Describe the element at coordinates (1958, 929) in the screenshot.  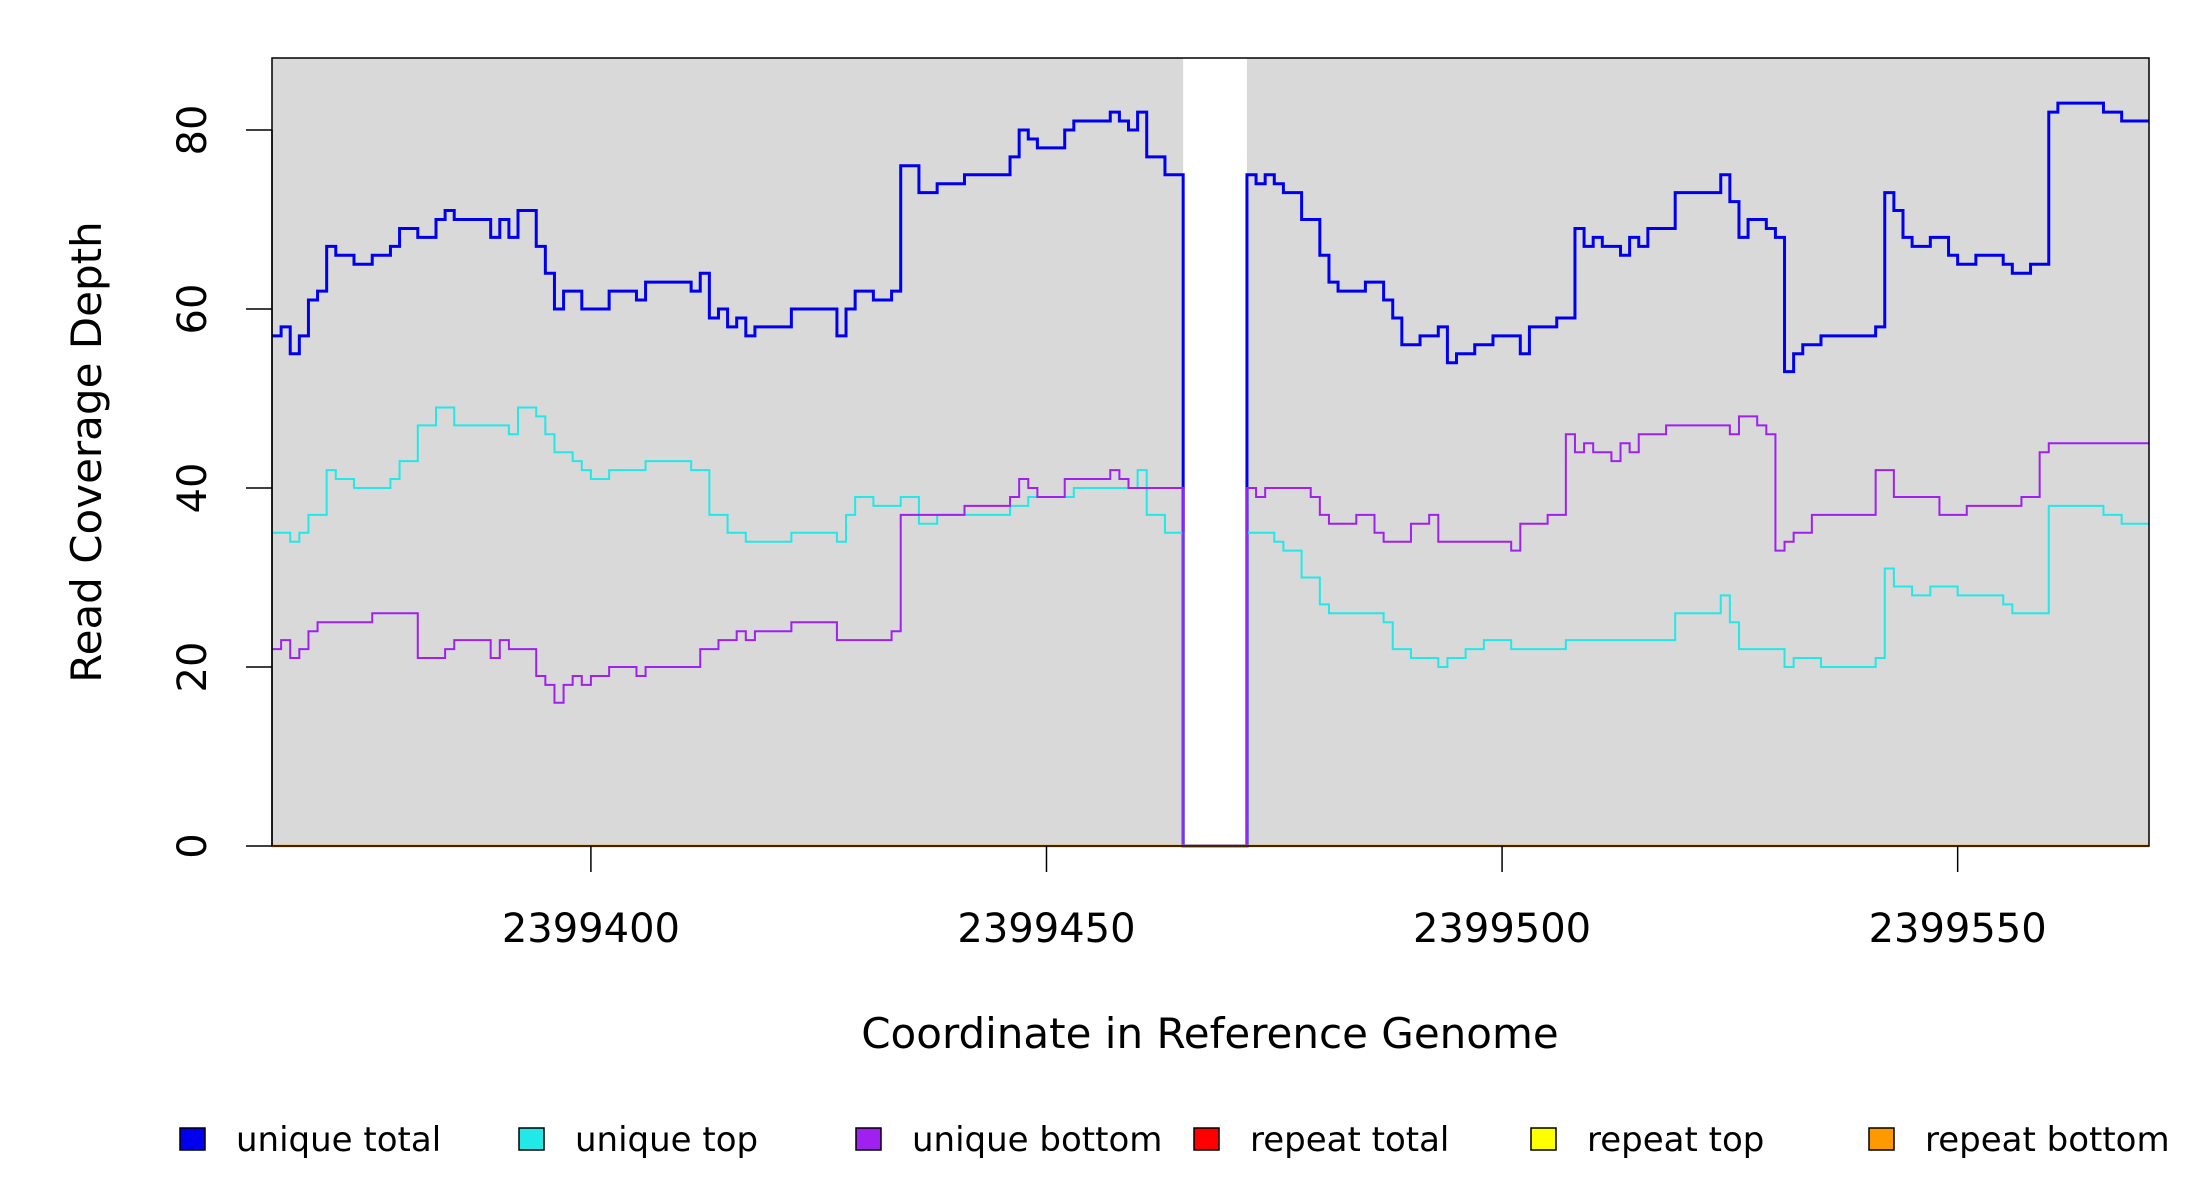
I see `x-tick-label: 2399550` at that location.